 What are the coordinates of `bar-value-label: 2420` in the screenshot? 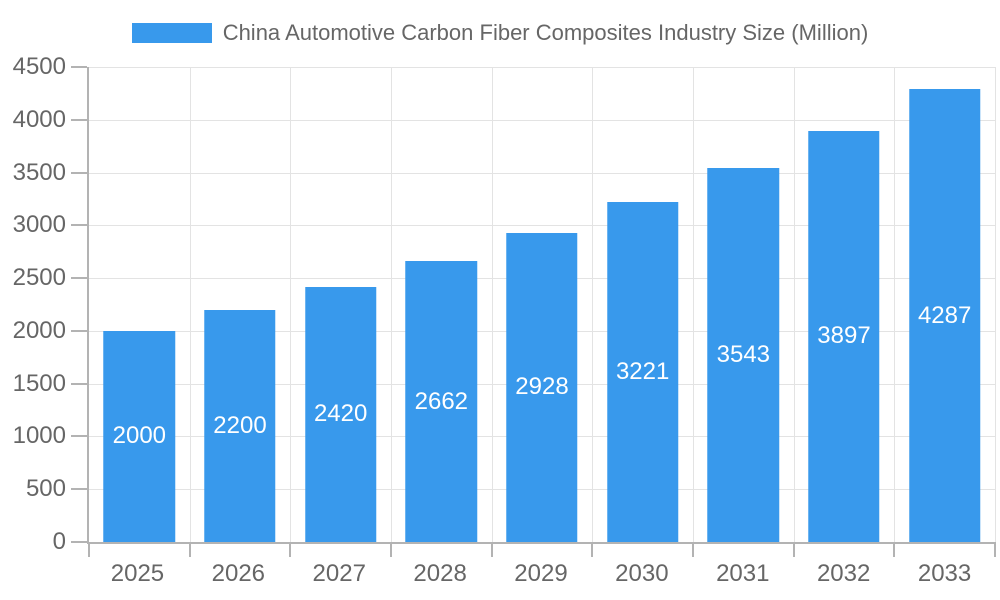 It's located at (340, 414).